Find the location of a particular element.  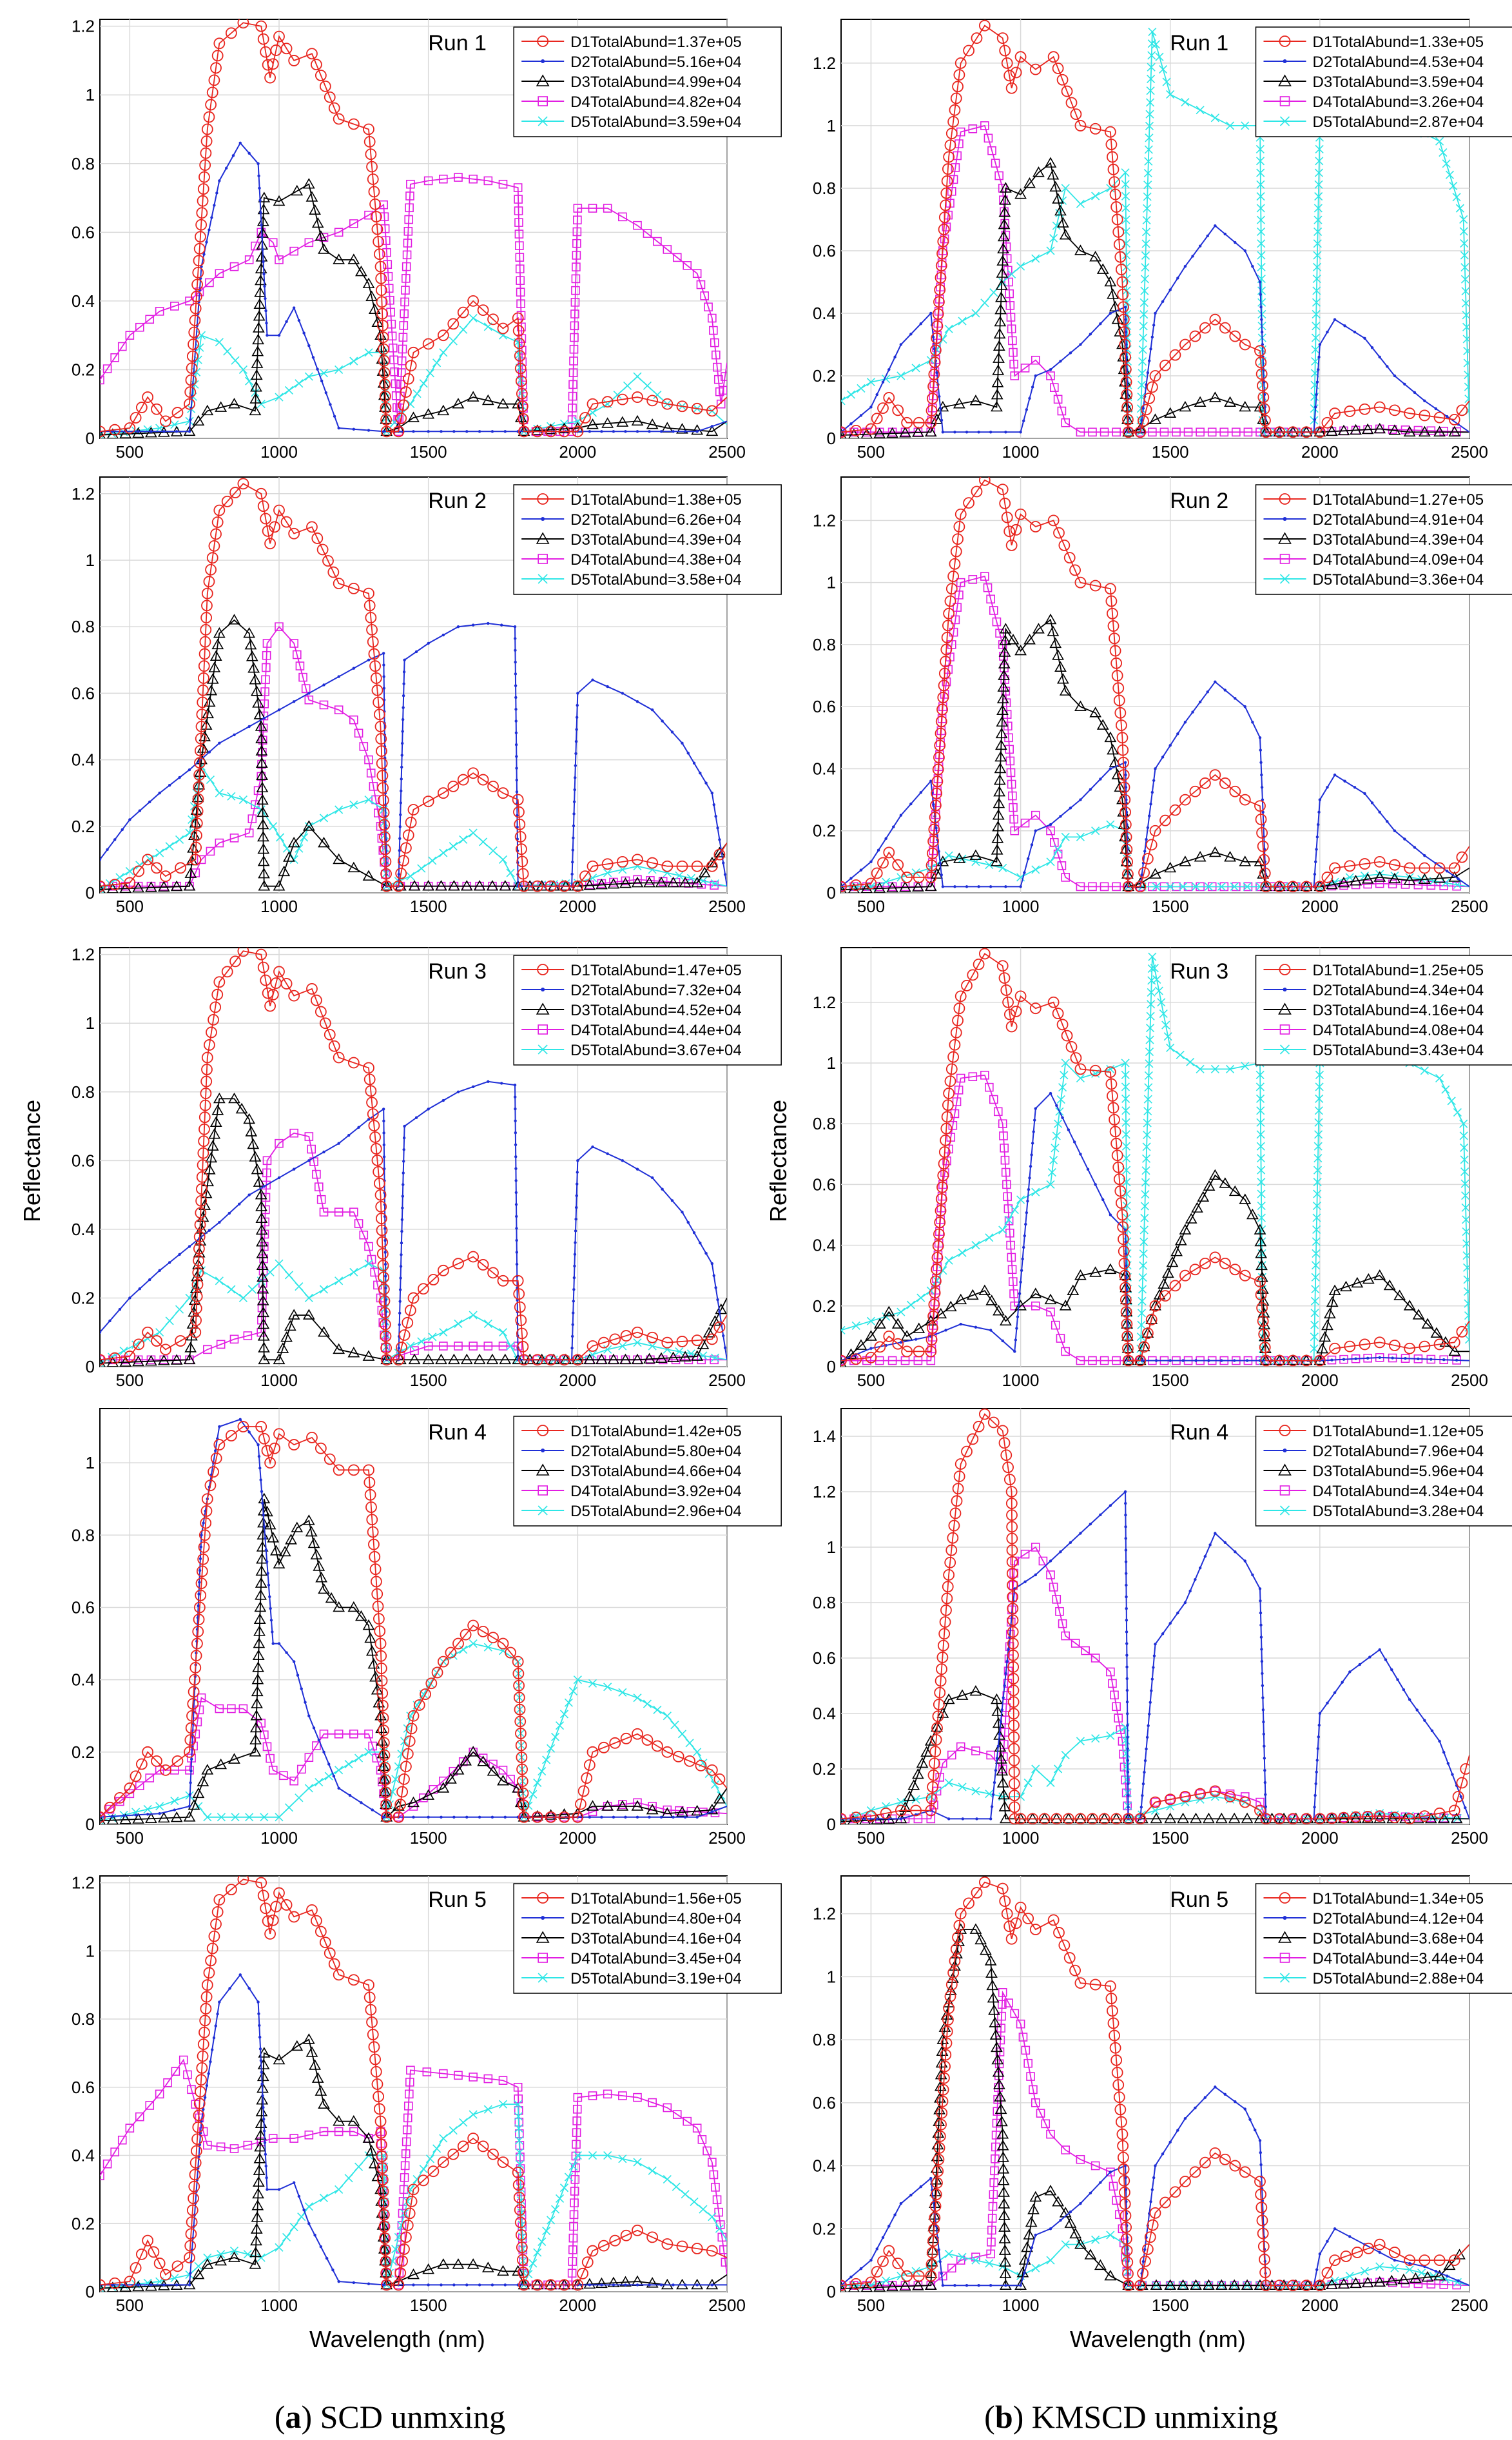

series-markers-d2 is located at coordinates (1150, 784).